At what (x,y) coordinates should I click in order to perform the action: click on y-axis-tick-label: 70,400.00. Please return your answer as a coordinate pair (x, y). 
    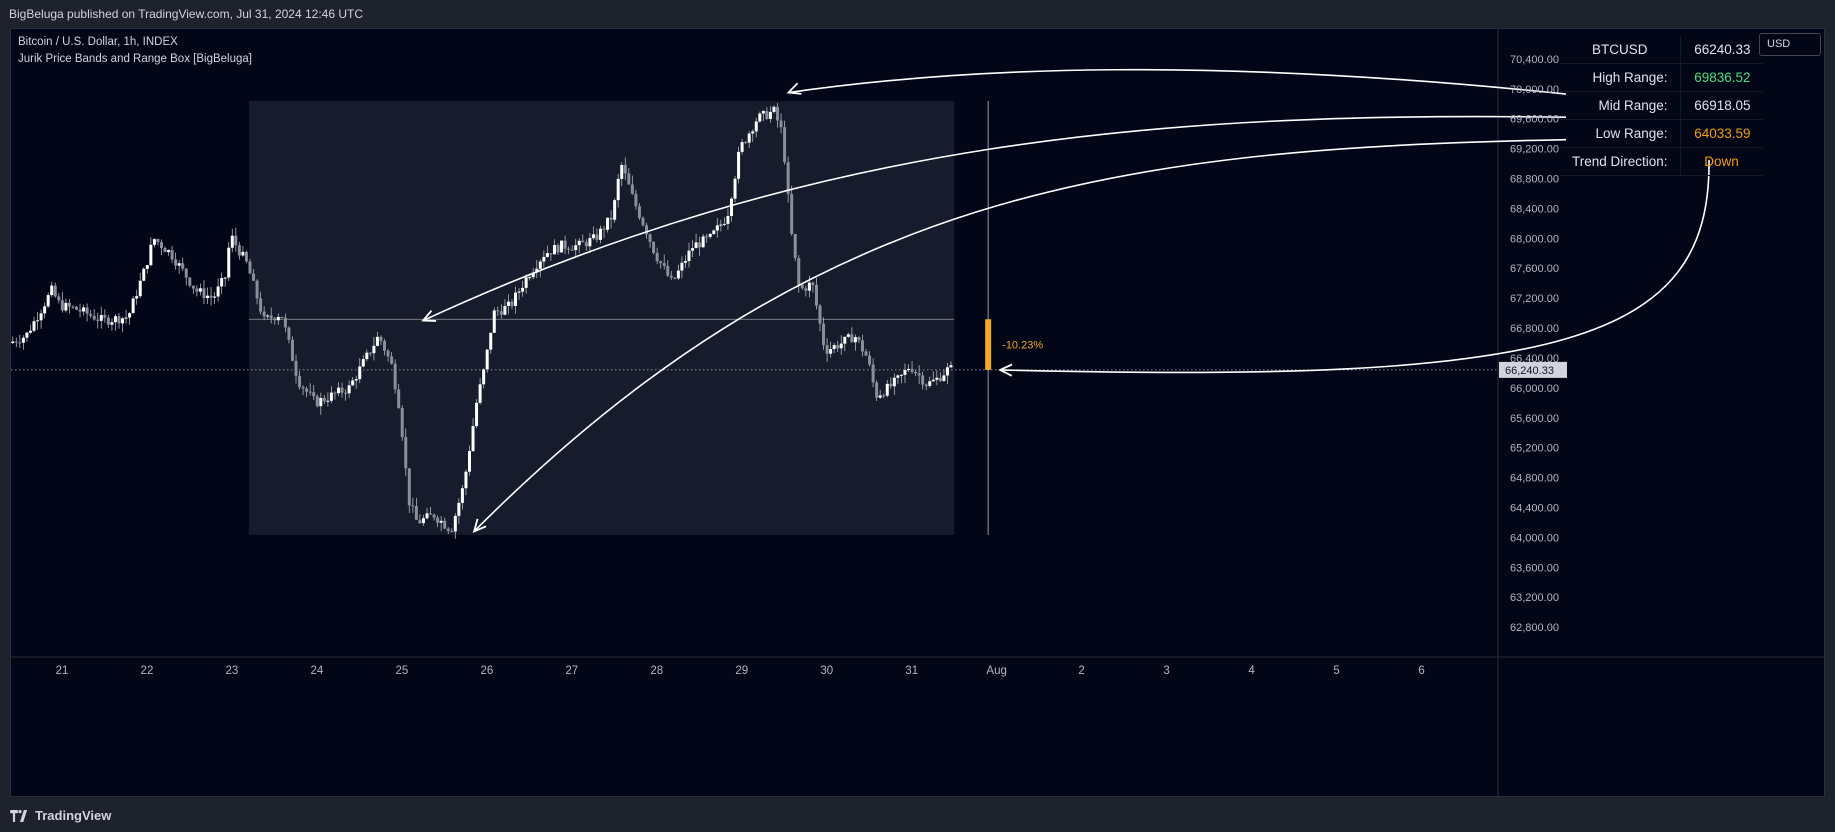
    Looking at the image, I should click on (1534, 60).